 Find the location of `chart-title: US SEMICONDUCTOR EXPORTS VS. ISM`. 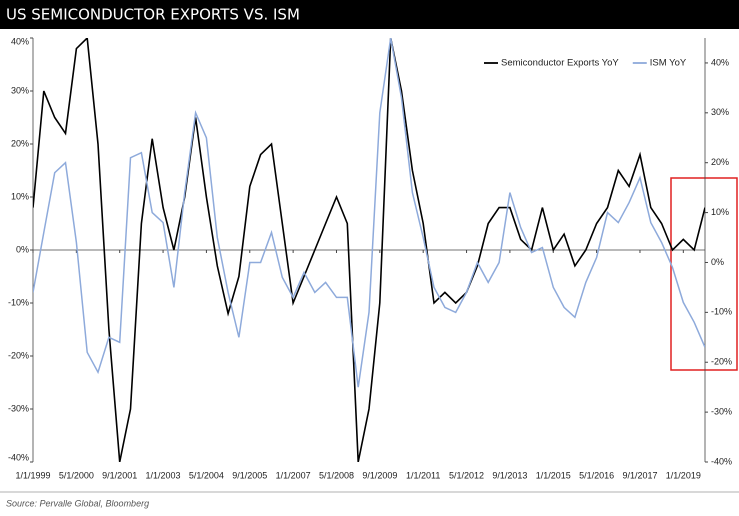

chart-title: US SEMICONDUCTOR EXPORTS VS. ISM is located at coordinates (153, 15).